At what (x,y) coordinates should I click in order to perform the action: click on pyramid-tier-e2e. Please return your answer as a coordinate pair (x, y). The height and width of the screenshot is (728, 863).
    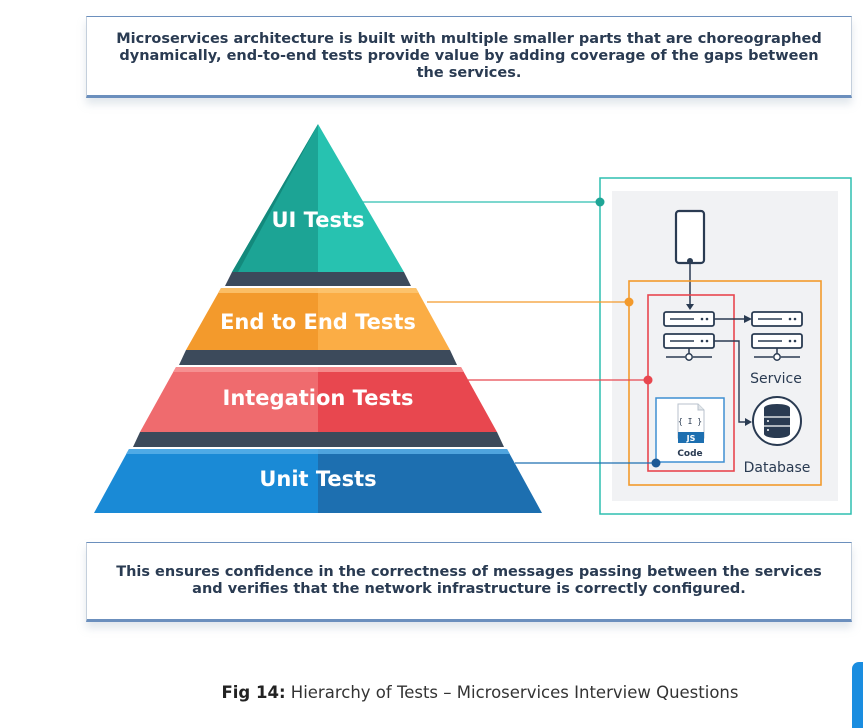
    Looking at the image, I should click on (318, 319).